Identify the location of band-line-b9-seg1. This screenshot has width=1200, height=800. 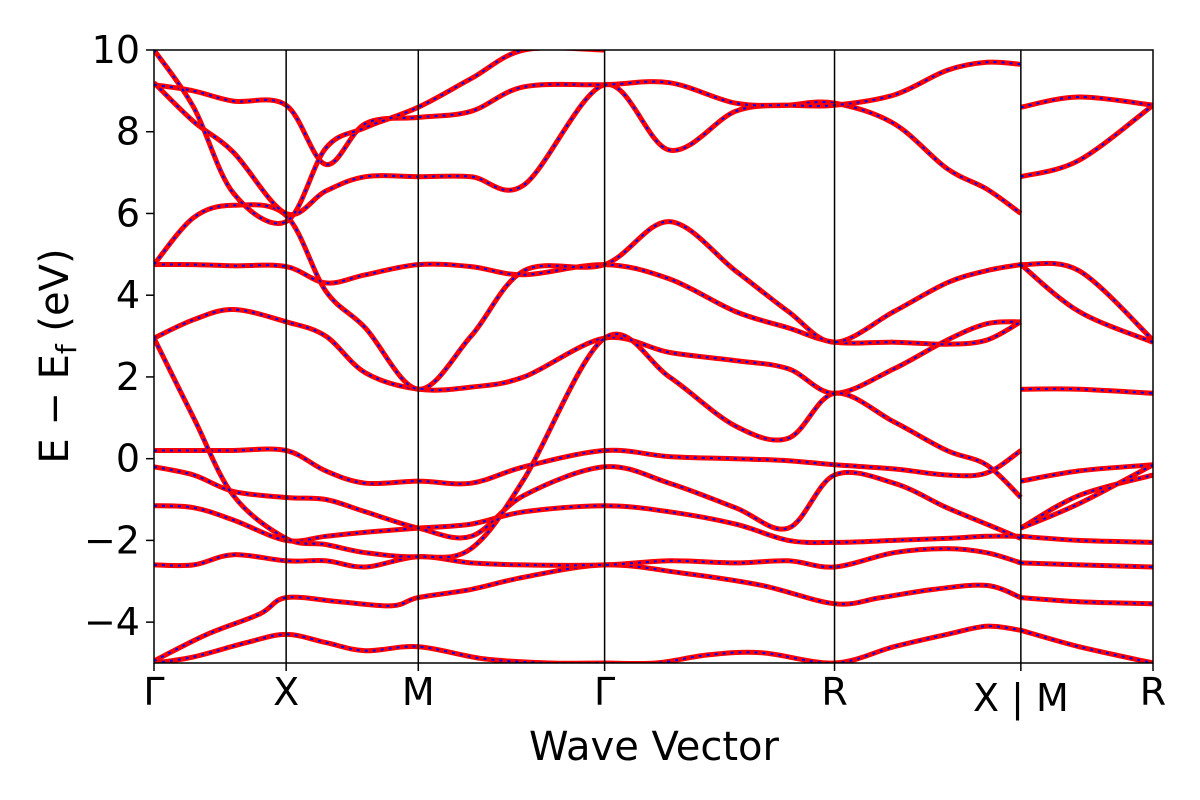
(1086, 301).